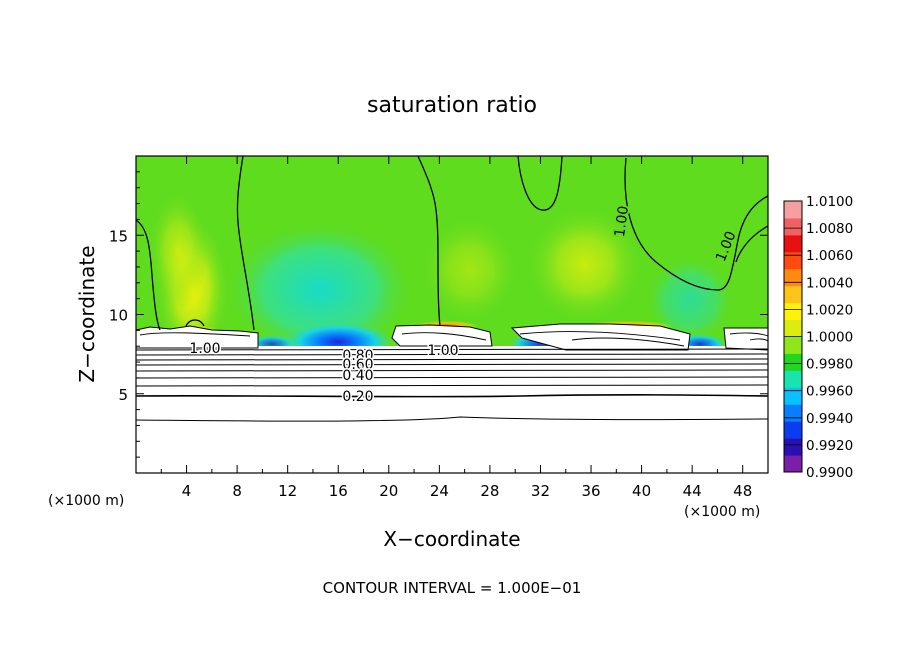 Image resolution: width=904 pixels, height=654 pixels. Describe the element at coordinates (641, 491) in the screenshot. I see `x-tick-label: 40` at that location.